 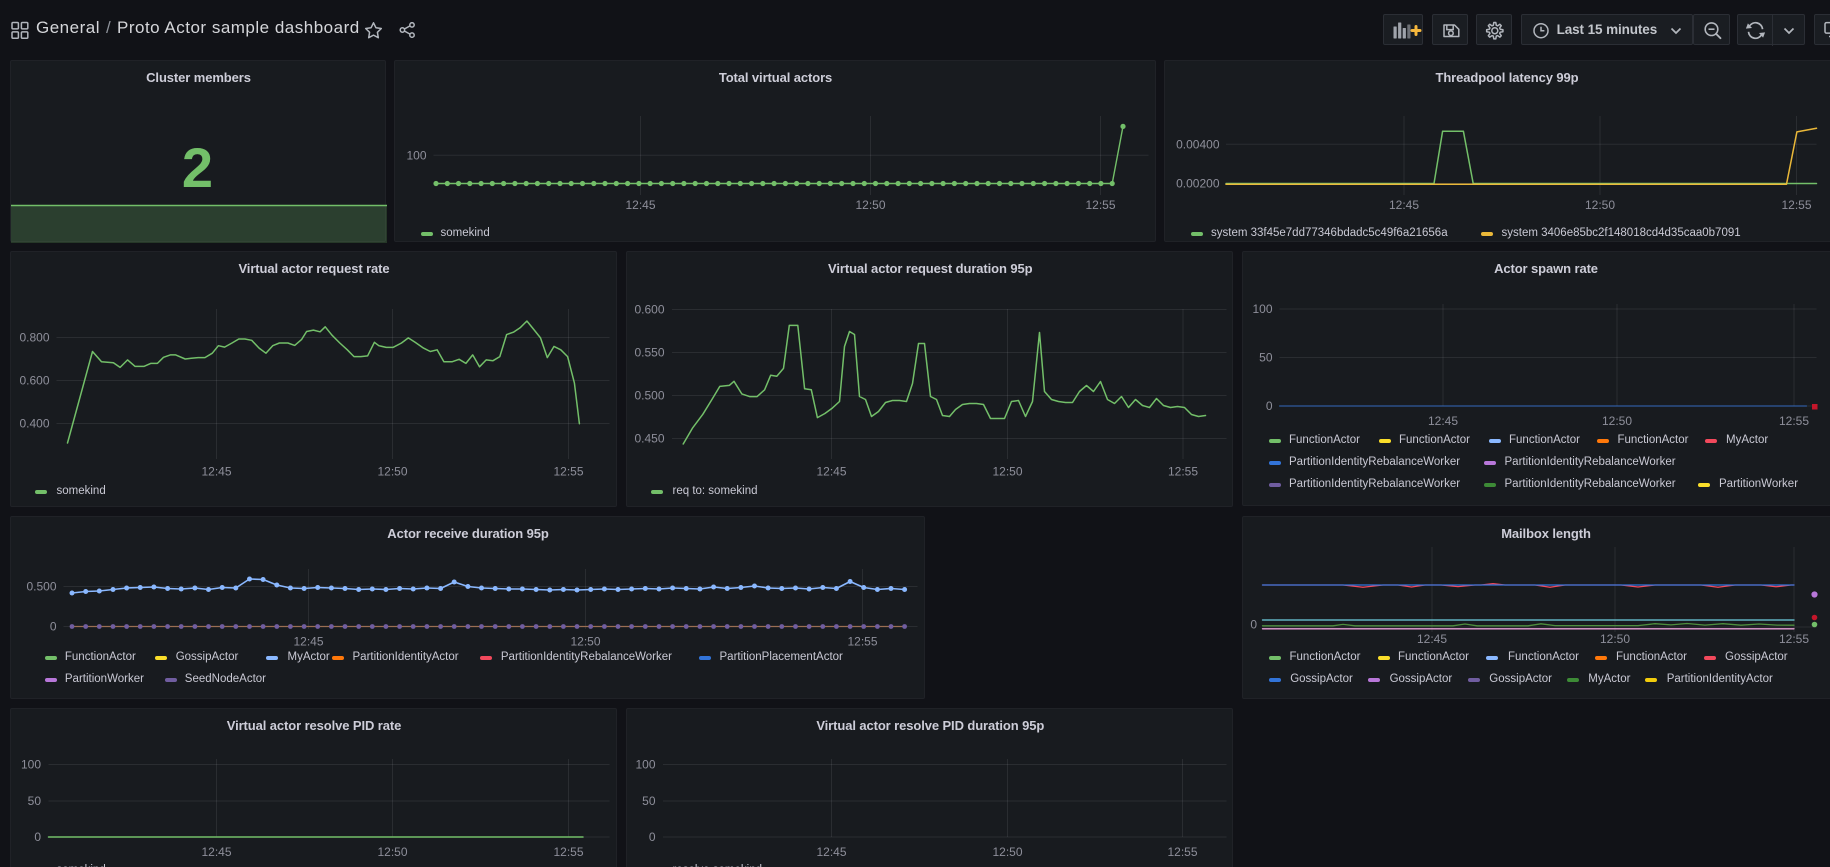 I want to click on svg-text: 0.800, so click(x=34, y=337).